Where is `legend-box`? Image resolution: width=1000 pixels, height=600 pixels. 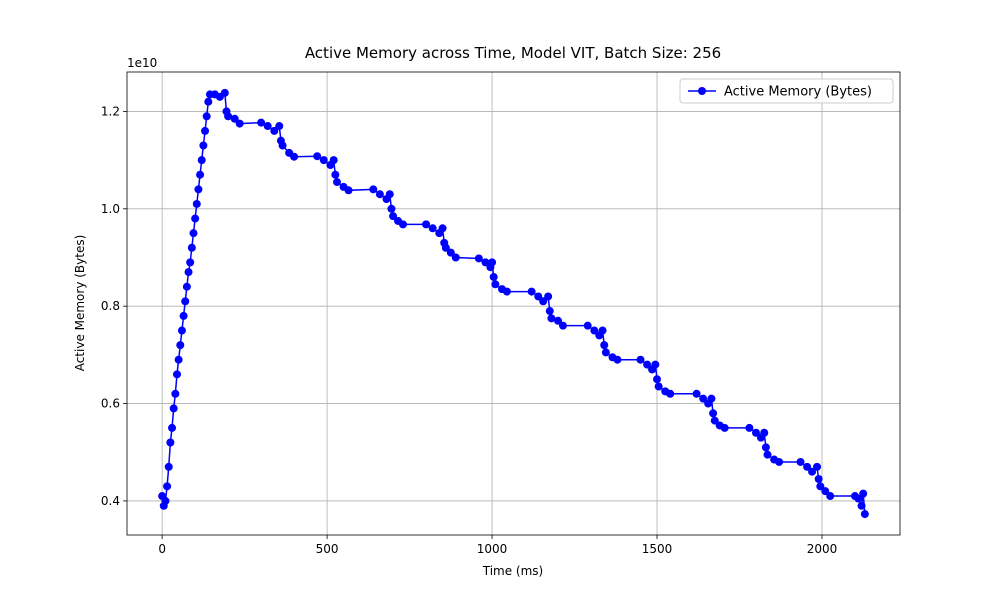
legend-box is located at coordinates (786, 91).